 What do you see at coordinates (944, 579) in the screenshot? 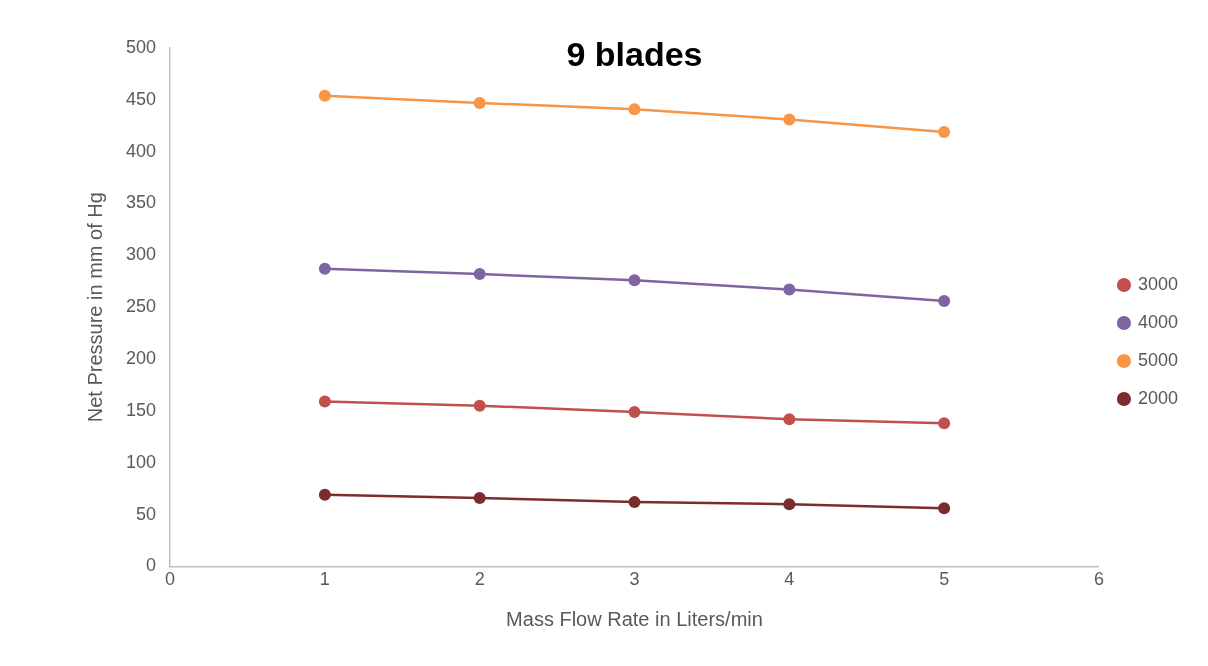
I see `x-tick-label: 5` at bounding box center [944, 579].